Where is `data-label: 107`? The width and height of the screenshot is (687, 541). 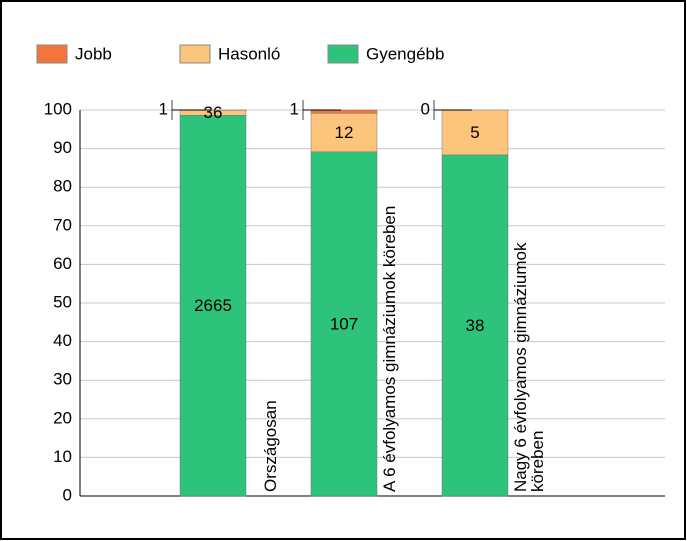 data-label: 107 is located at coordinates (344, 323).